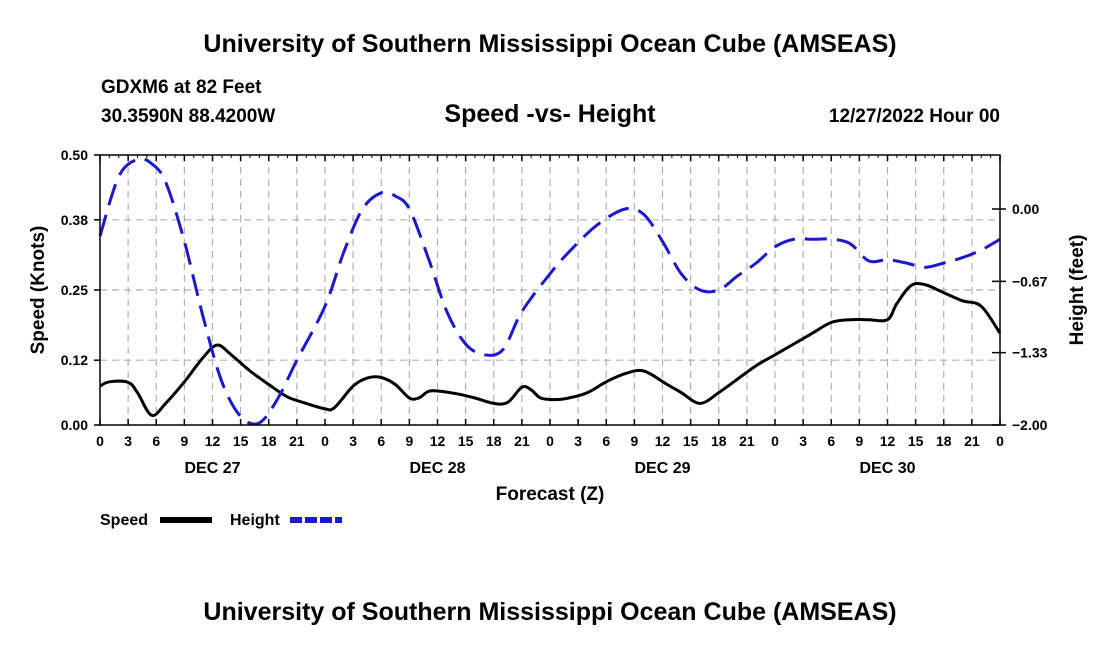 The height and width of the screenshot is (650, 1100). Describe the element at coordinates (74, 290) in the screenshot. I see `y-tick-label: 0.25` at that location.